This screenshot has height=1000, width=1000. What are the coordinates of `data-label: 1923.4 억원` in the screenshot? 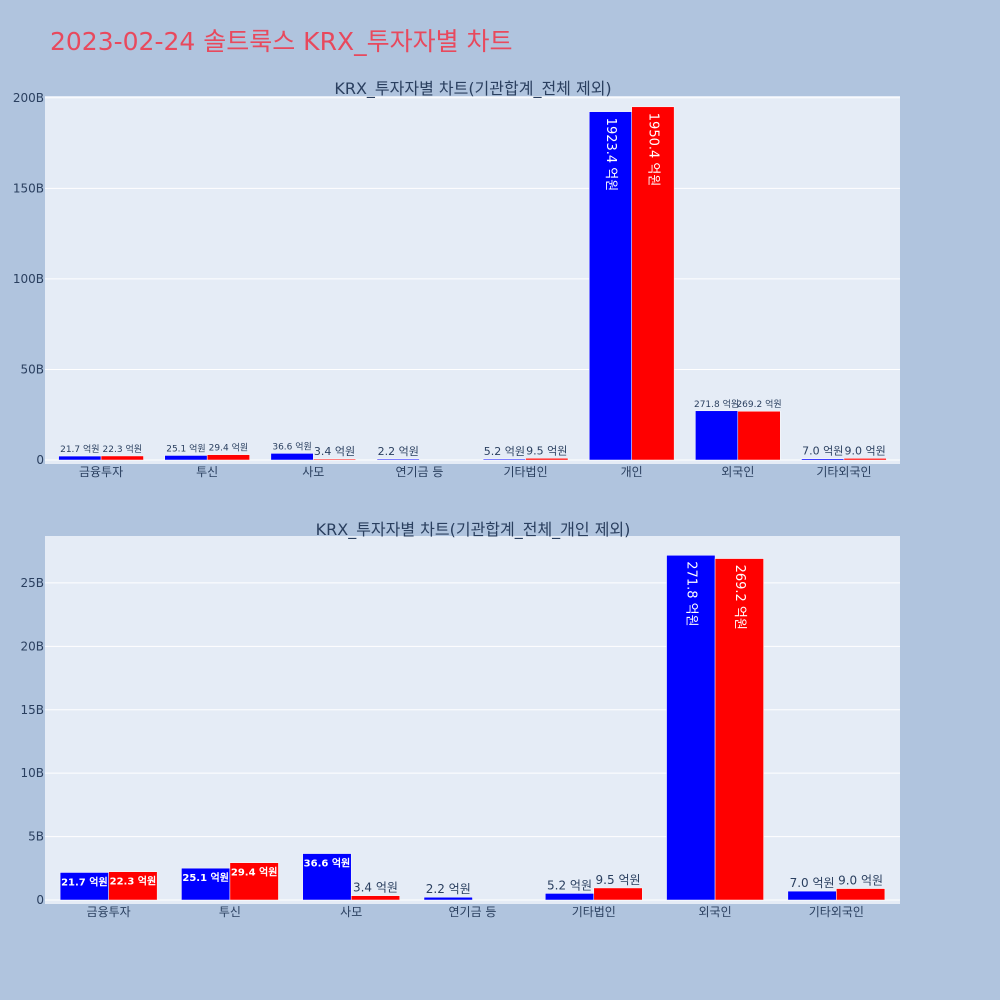 It's located at (610, 155).